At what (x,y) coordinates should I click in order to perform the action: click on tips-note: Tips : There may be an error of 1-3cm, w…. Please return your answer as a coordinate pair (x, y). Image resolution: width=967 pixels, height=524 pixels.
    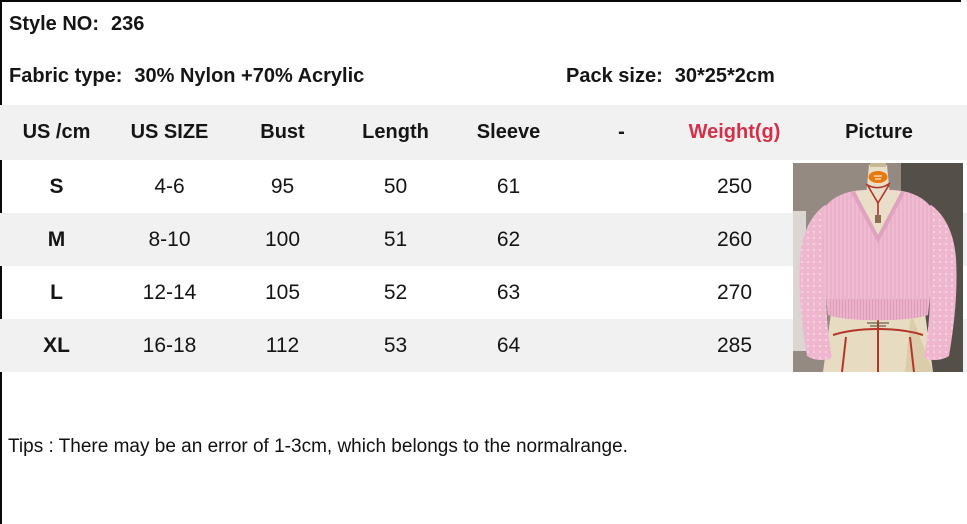
    Looking at the image, I should click on (318, 446).